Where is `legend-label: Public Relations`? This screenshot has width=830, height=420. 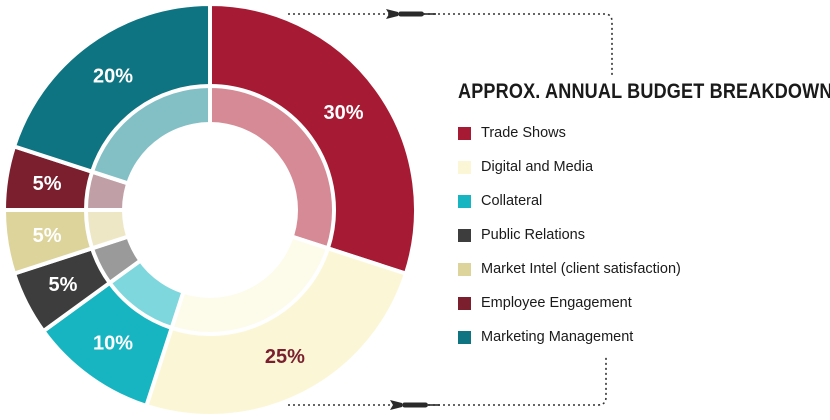
legend-label: Public Relations is located at coordinates (533, 235).